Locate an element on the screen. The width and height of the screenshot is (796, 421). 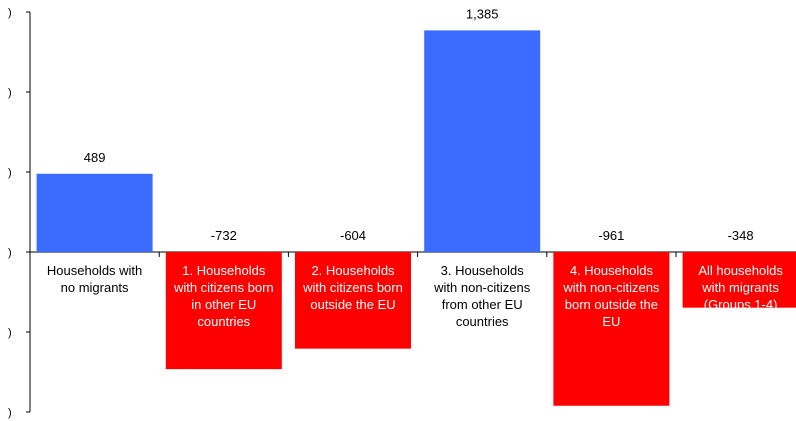
category-label-1: Households with no migrants is located at coordinates (95, 279).